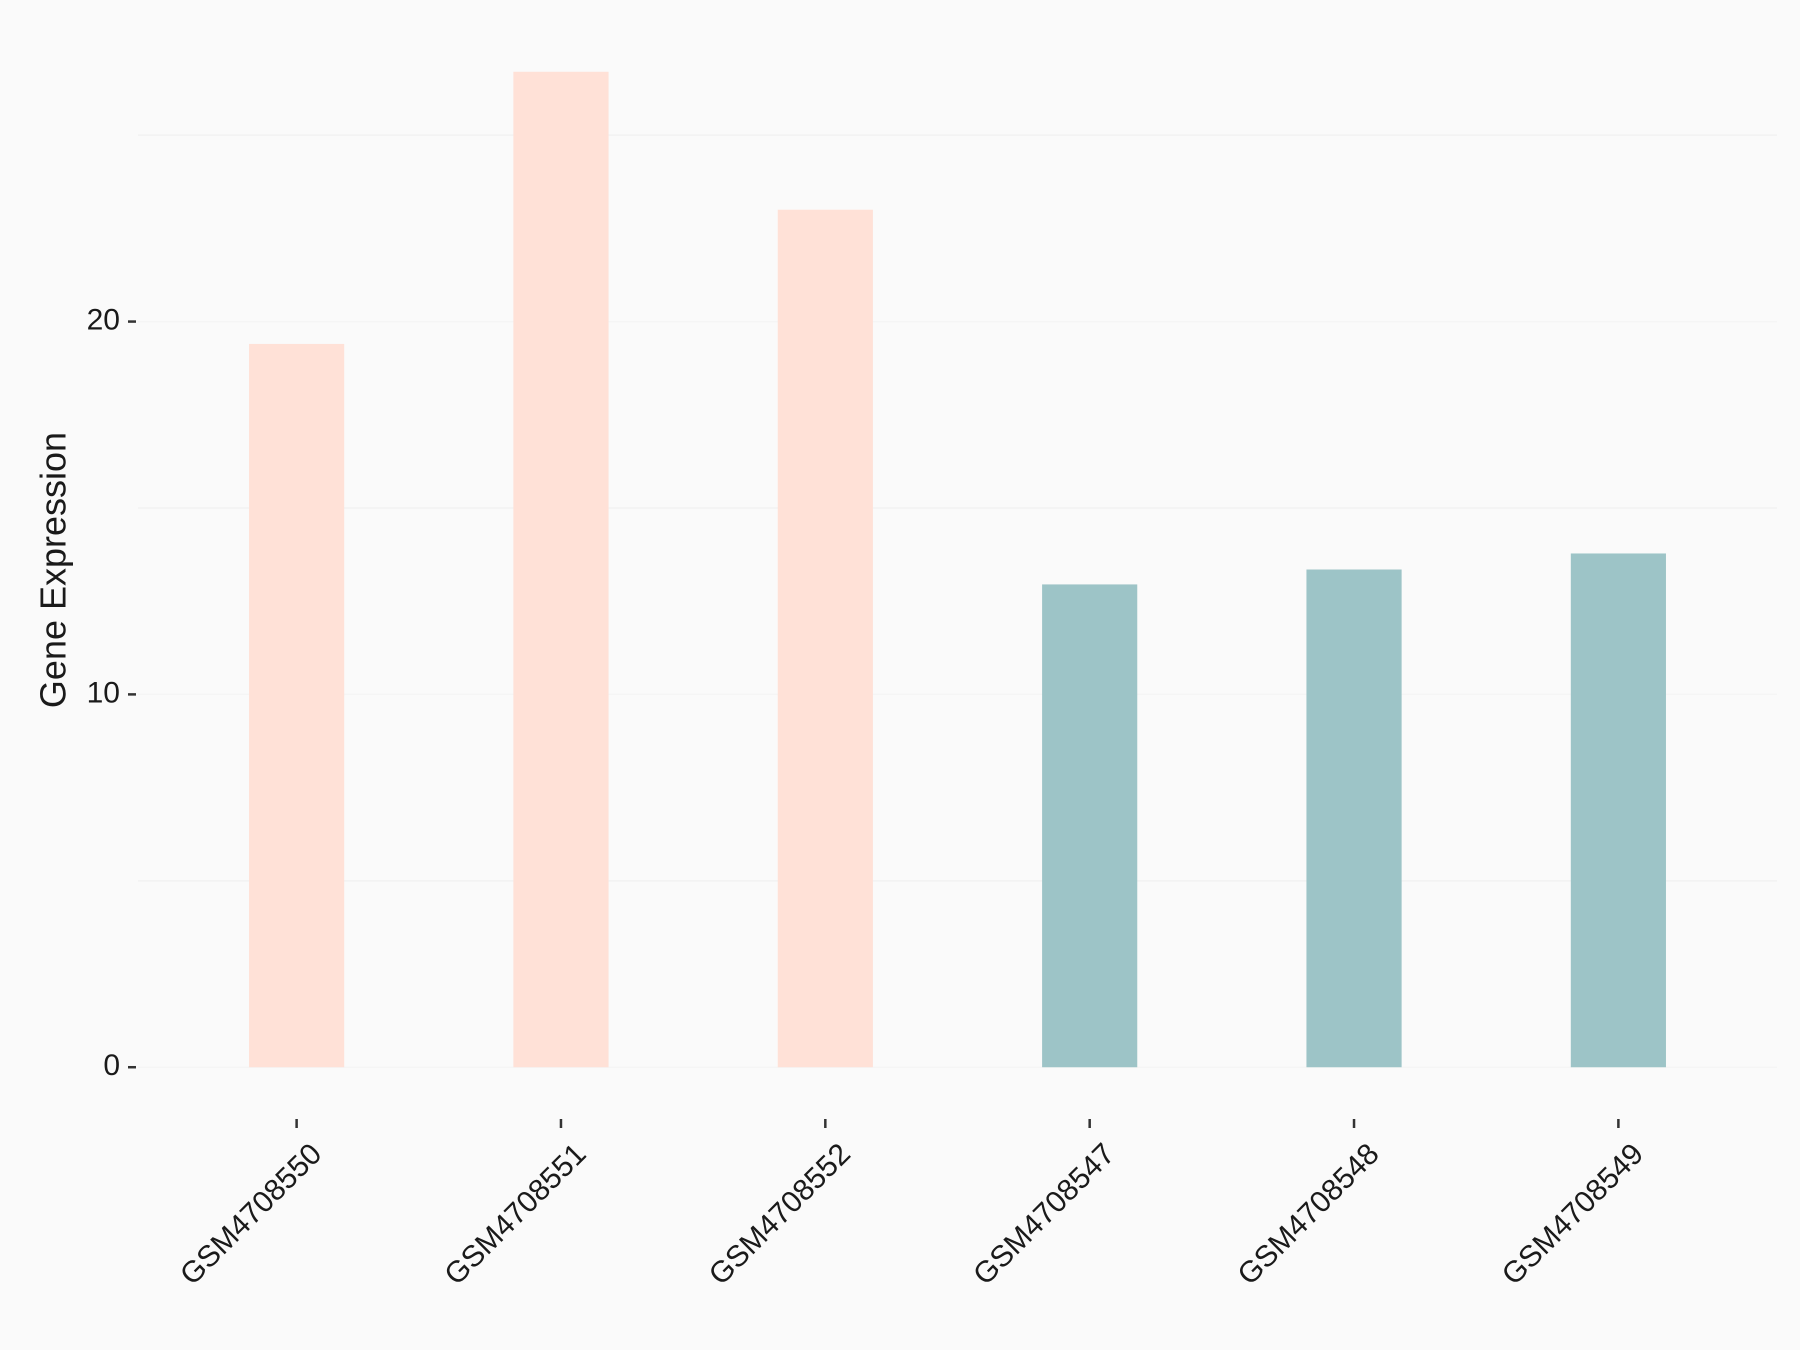 The height and width of the screenshot is (1350, 1800). I want to click on y-axis-title: Gene Expression, so click(53, 570).